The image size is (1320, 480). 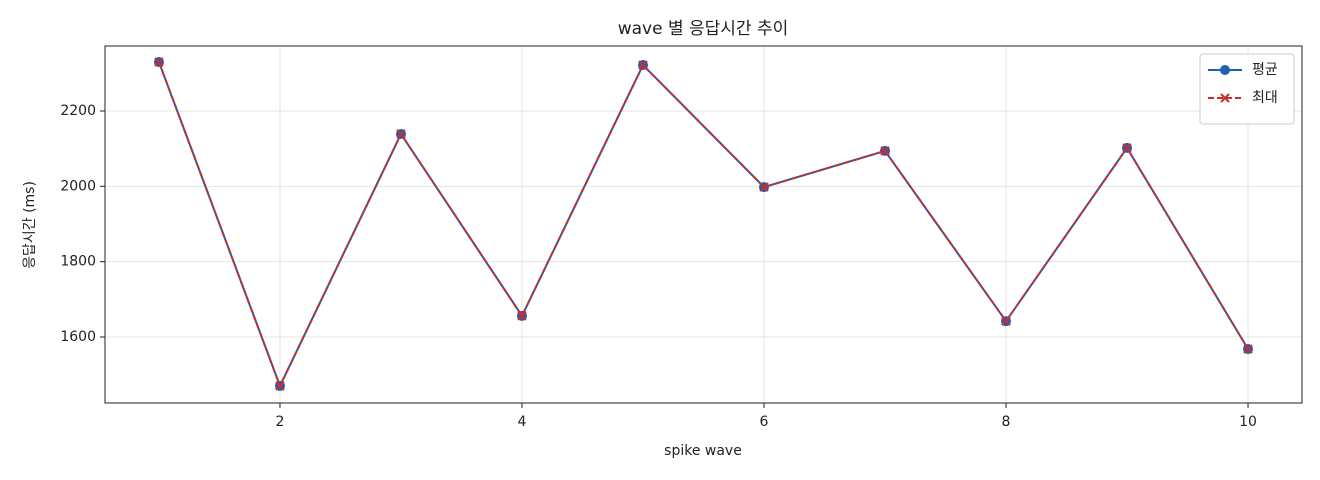 What do you see at coordinates (1247, 89) in the screenshot?
I see `legend-box` at bounding box center [1247, 89].